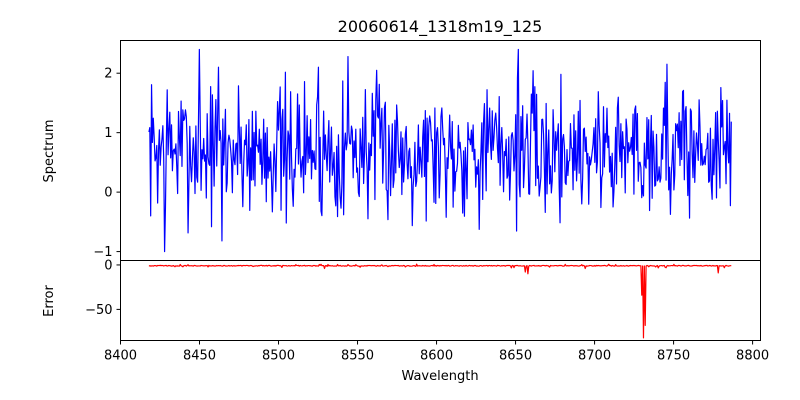 The width and height of the screenshot is (800, 400). What do you see at coordinates (752, 356) in the screenshot?
I see `x-tick-label: 8800` at bounding box center [752, 356].